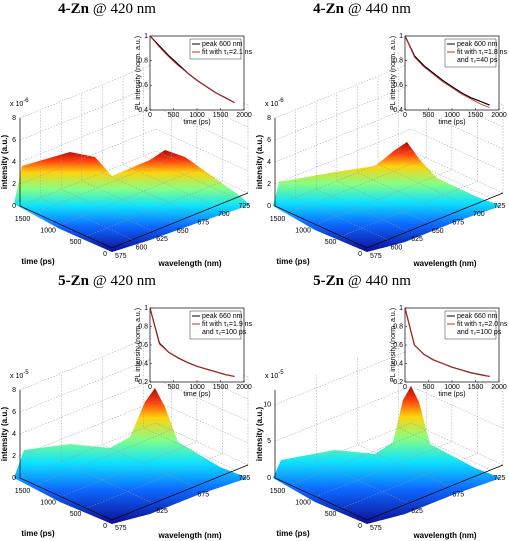 The image size is (509, 541). I want to click on legend-label: fit with τ₁=2.1 ns, so click(227, 52).